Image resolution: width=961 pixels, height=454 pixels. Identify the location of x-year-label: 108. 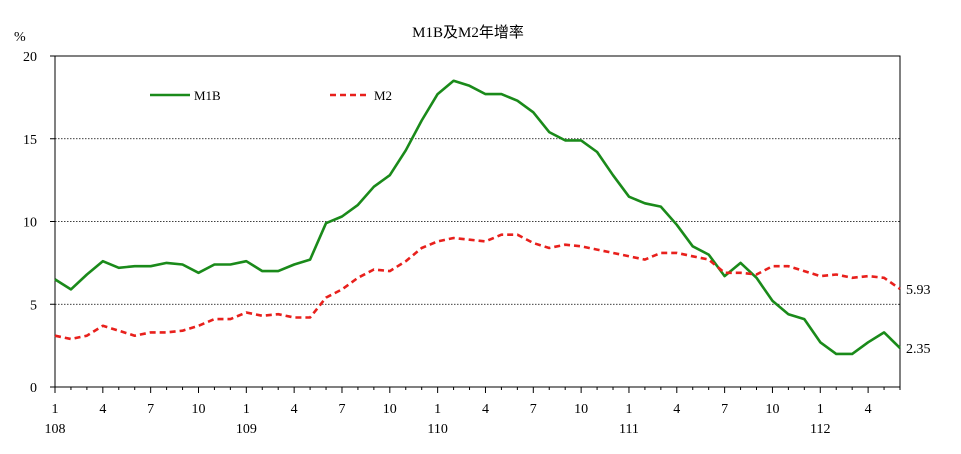
(55, 429).